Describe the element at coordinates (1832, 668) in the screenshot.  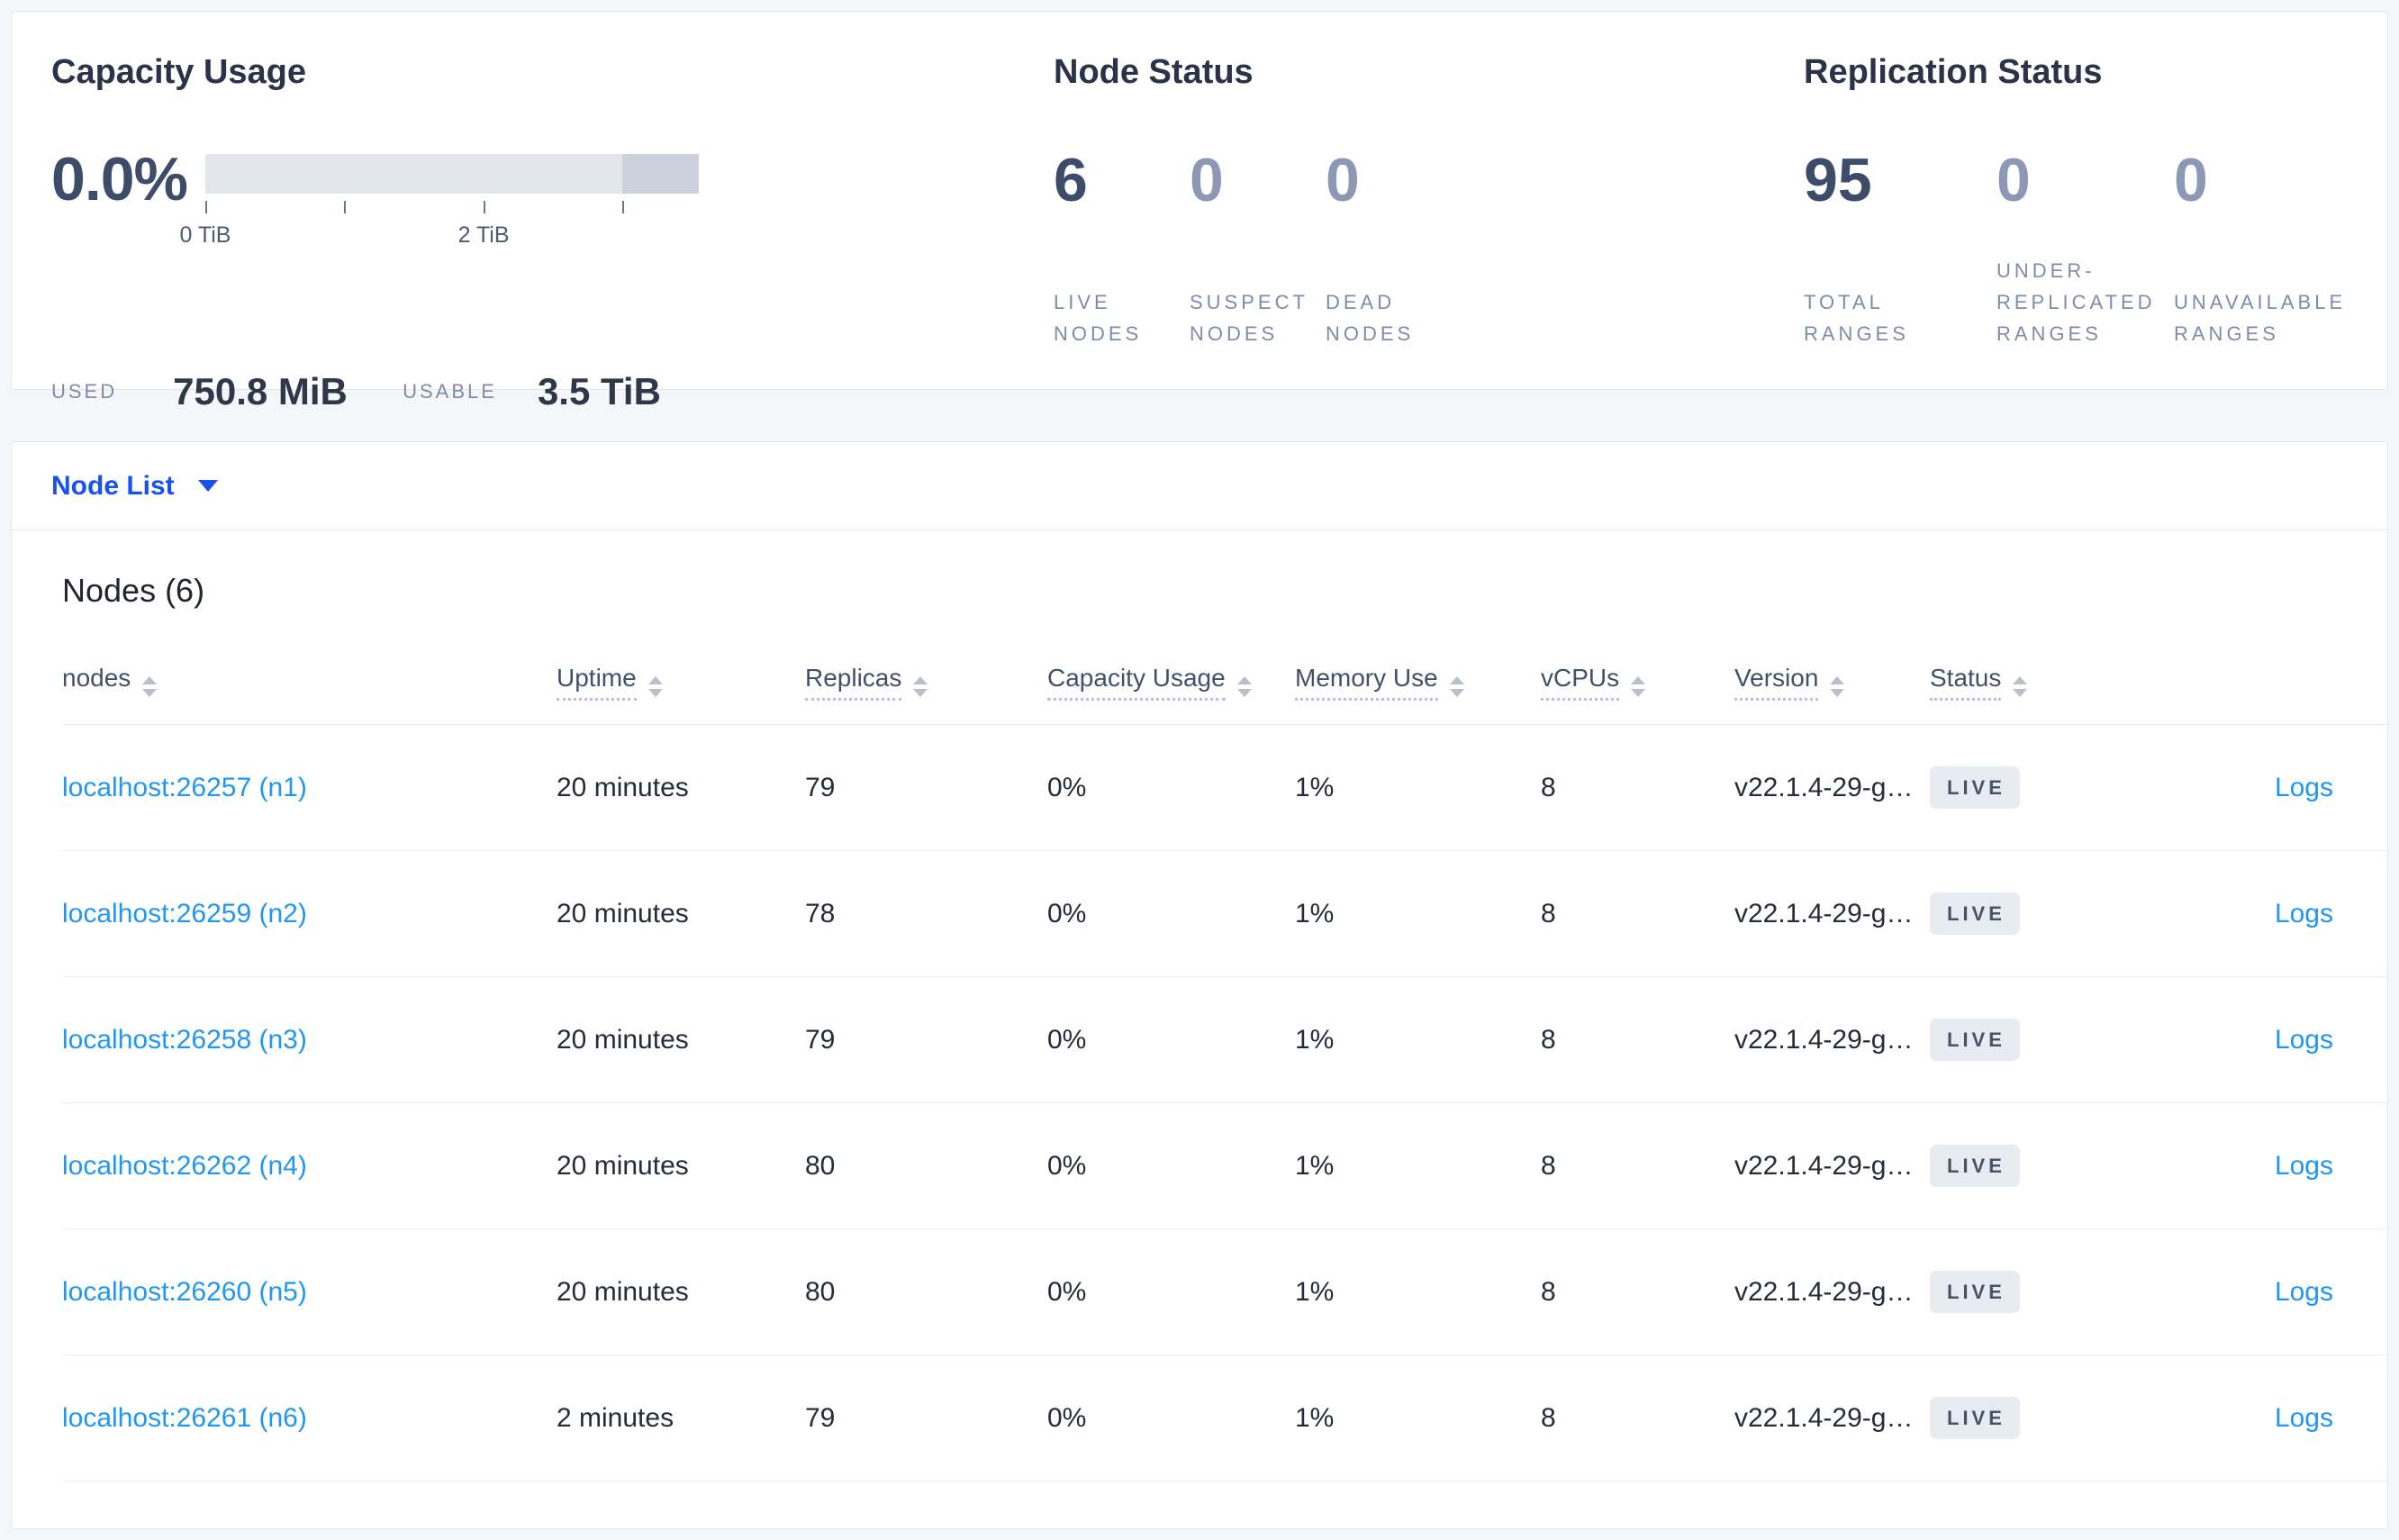
I see `column-header-version: Version` at that location.